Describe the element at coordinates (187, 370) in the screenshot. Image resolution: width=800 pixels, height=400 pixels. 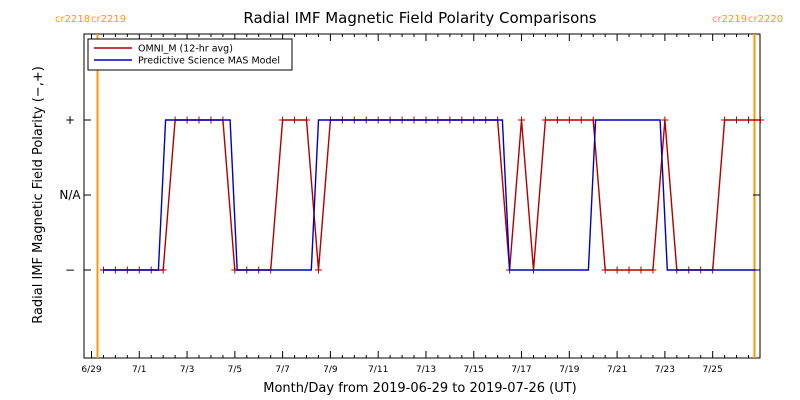
I see `x-tick-label: 7/3` at that location.